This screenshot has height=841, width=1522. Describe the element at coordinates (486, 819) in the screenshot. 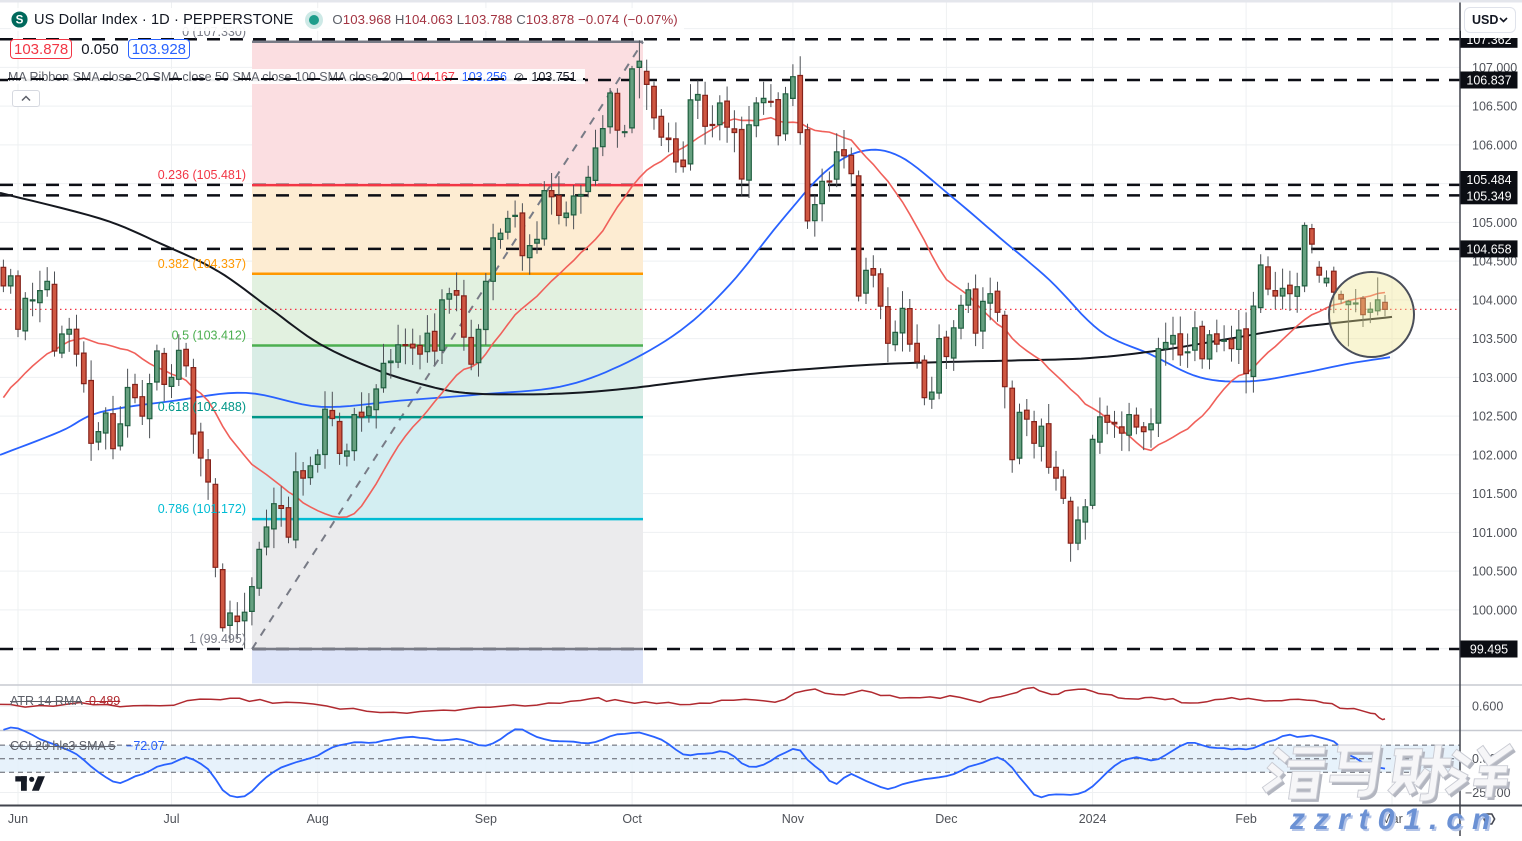

I see `svg-text: Sep` at that location.